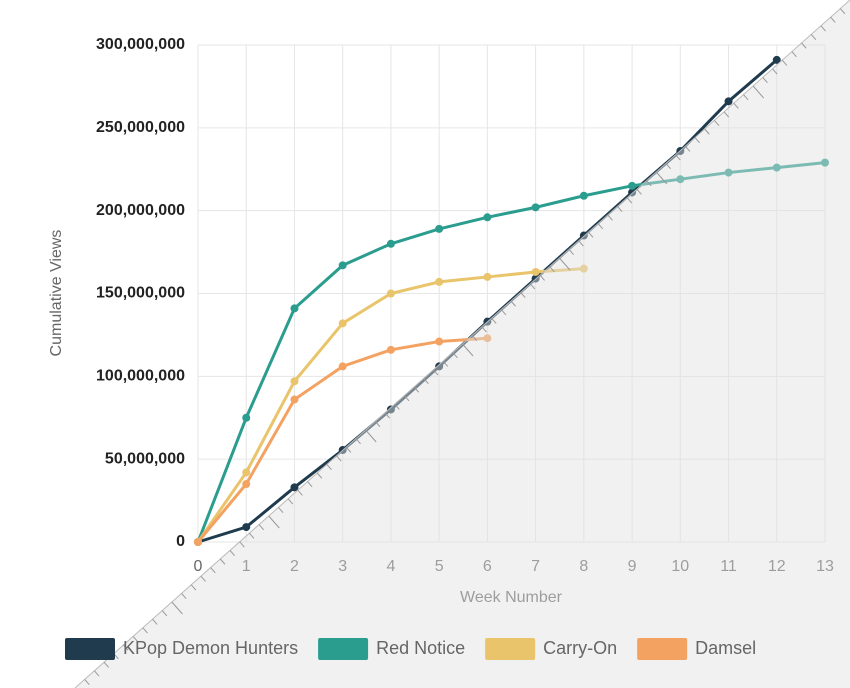  What do you see at coordinates (140, 376) in the screenshot?
I see `y-tick-label: 100,000,000` at bounding box center [140, 376].